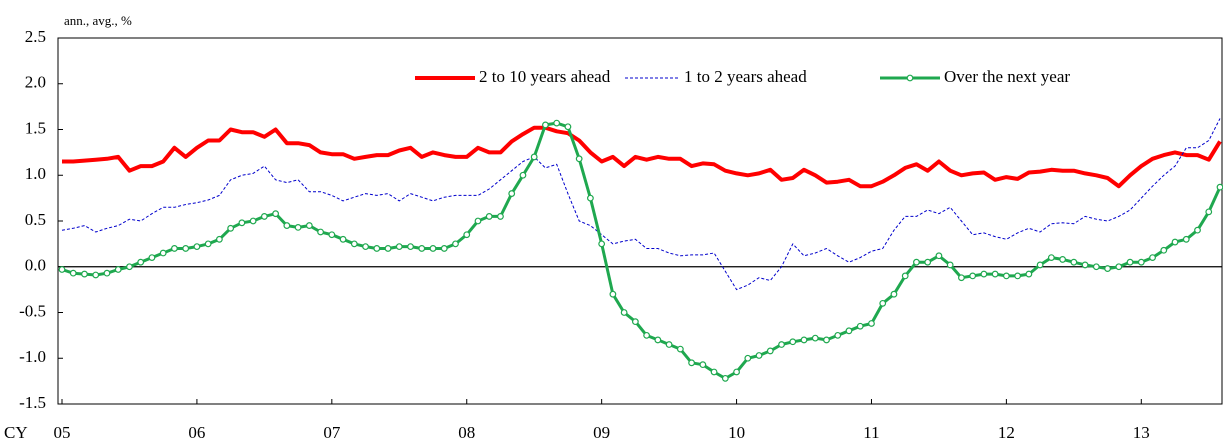  I want to click on x-tick-label: 06, so click(196, 432).